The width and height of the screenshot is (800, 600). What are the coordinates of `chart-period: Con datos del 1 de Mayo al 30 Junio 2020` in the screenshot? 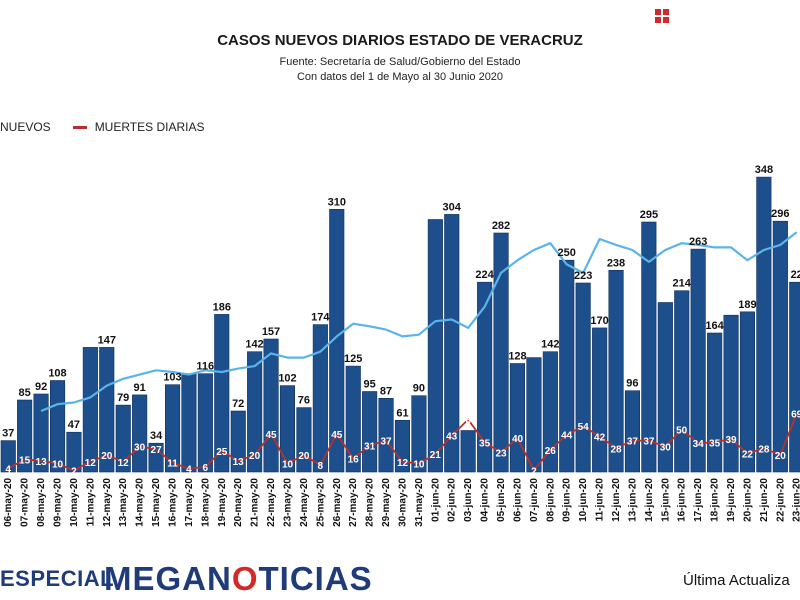 It's located at (400, 77).